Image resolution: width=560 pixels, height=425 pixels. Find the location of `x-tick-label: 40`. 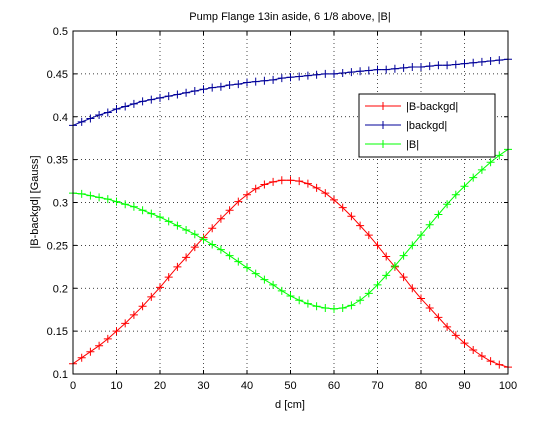

x-tick-label: 40 is located at coordinates (247, 386).